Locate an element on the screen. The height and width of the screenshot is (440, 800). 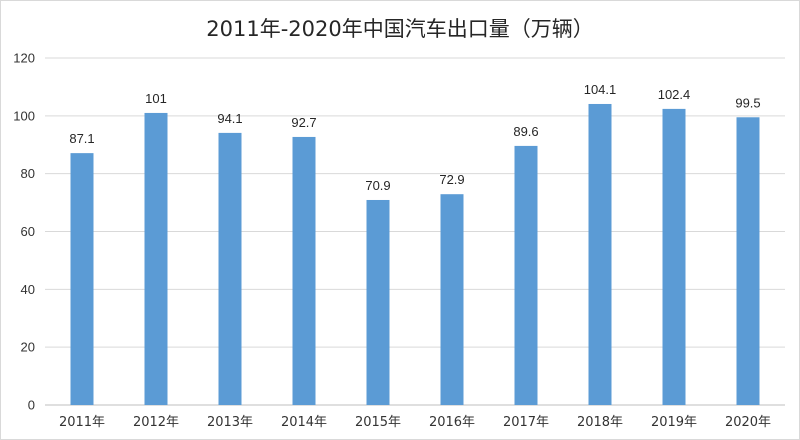
x-tick-label: 2014年 is located at coordinates (304, 422).